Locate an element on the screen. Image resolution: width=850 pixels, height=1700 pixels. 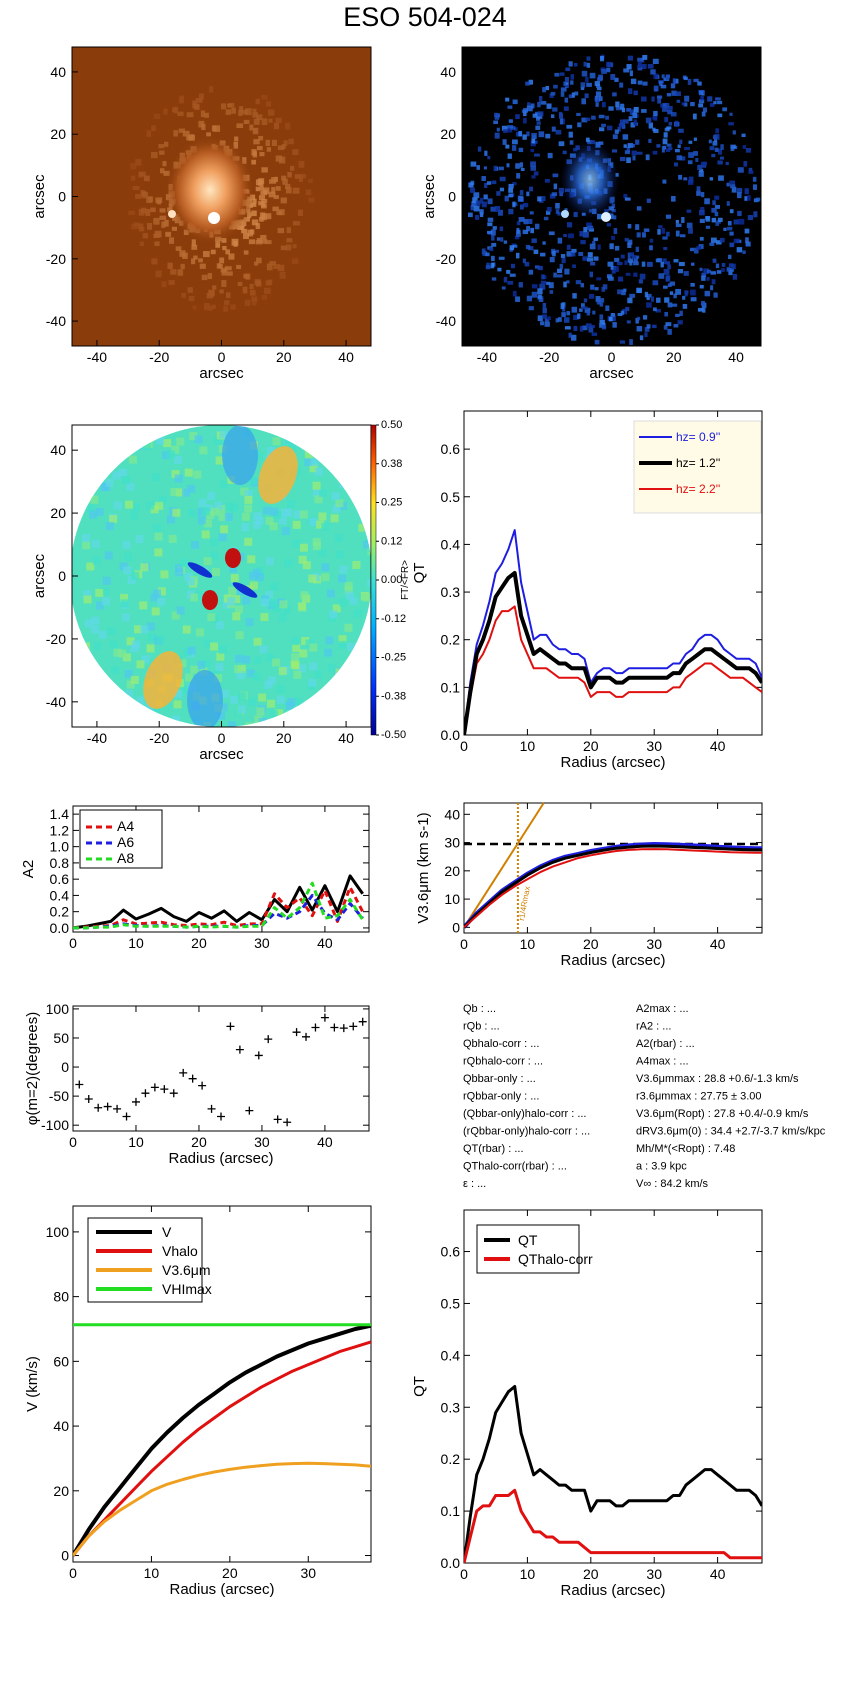
force-ytick-label: 20 is located at coordinates (58, 513).